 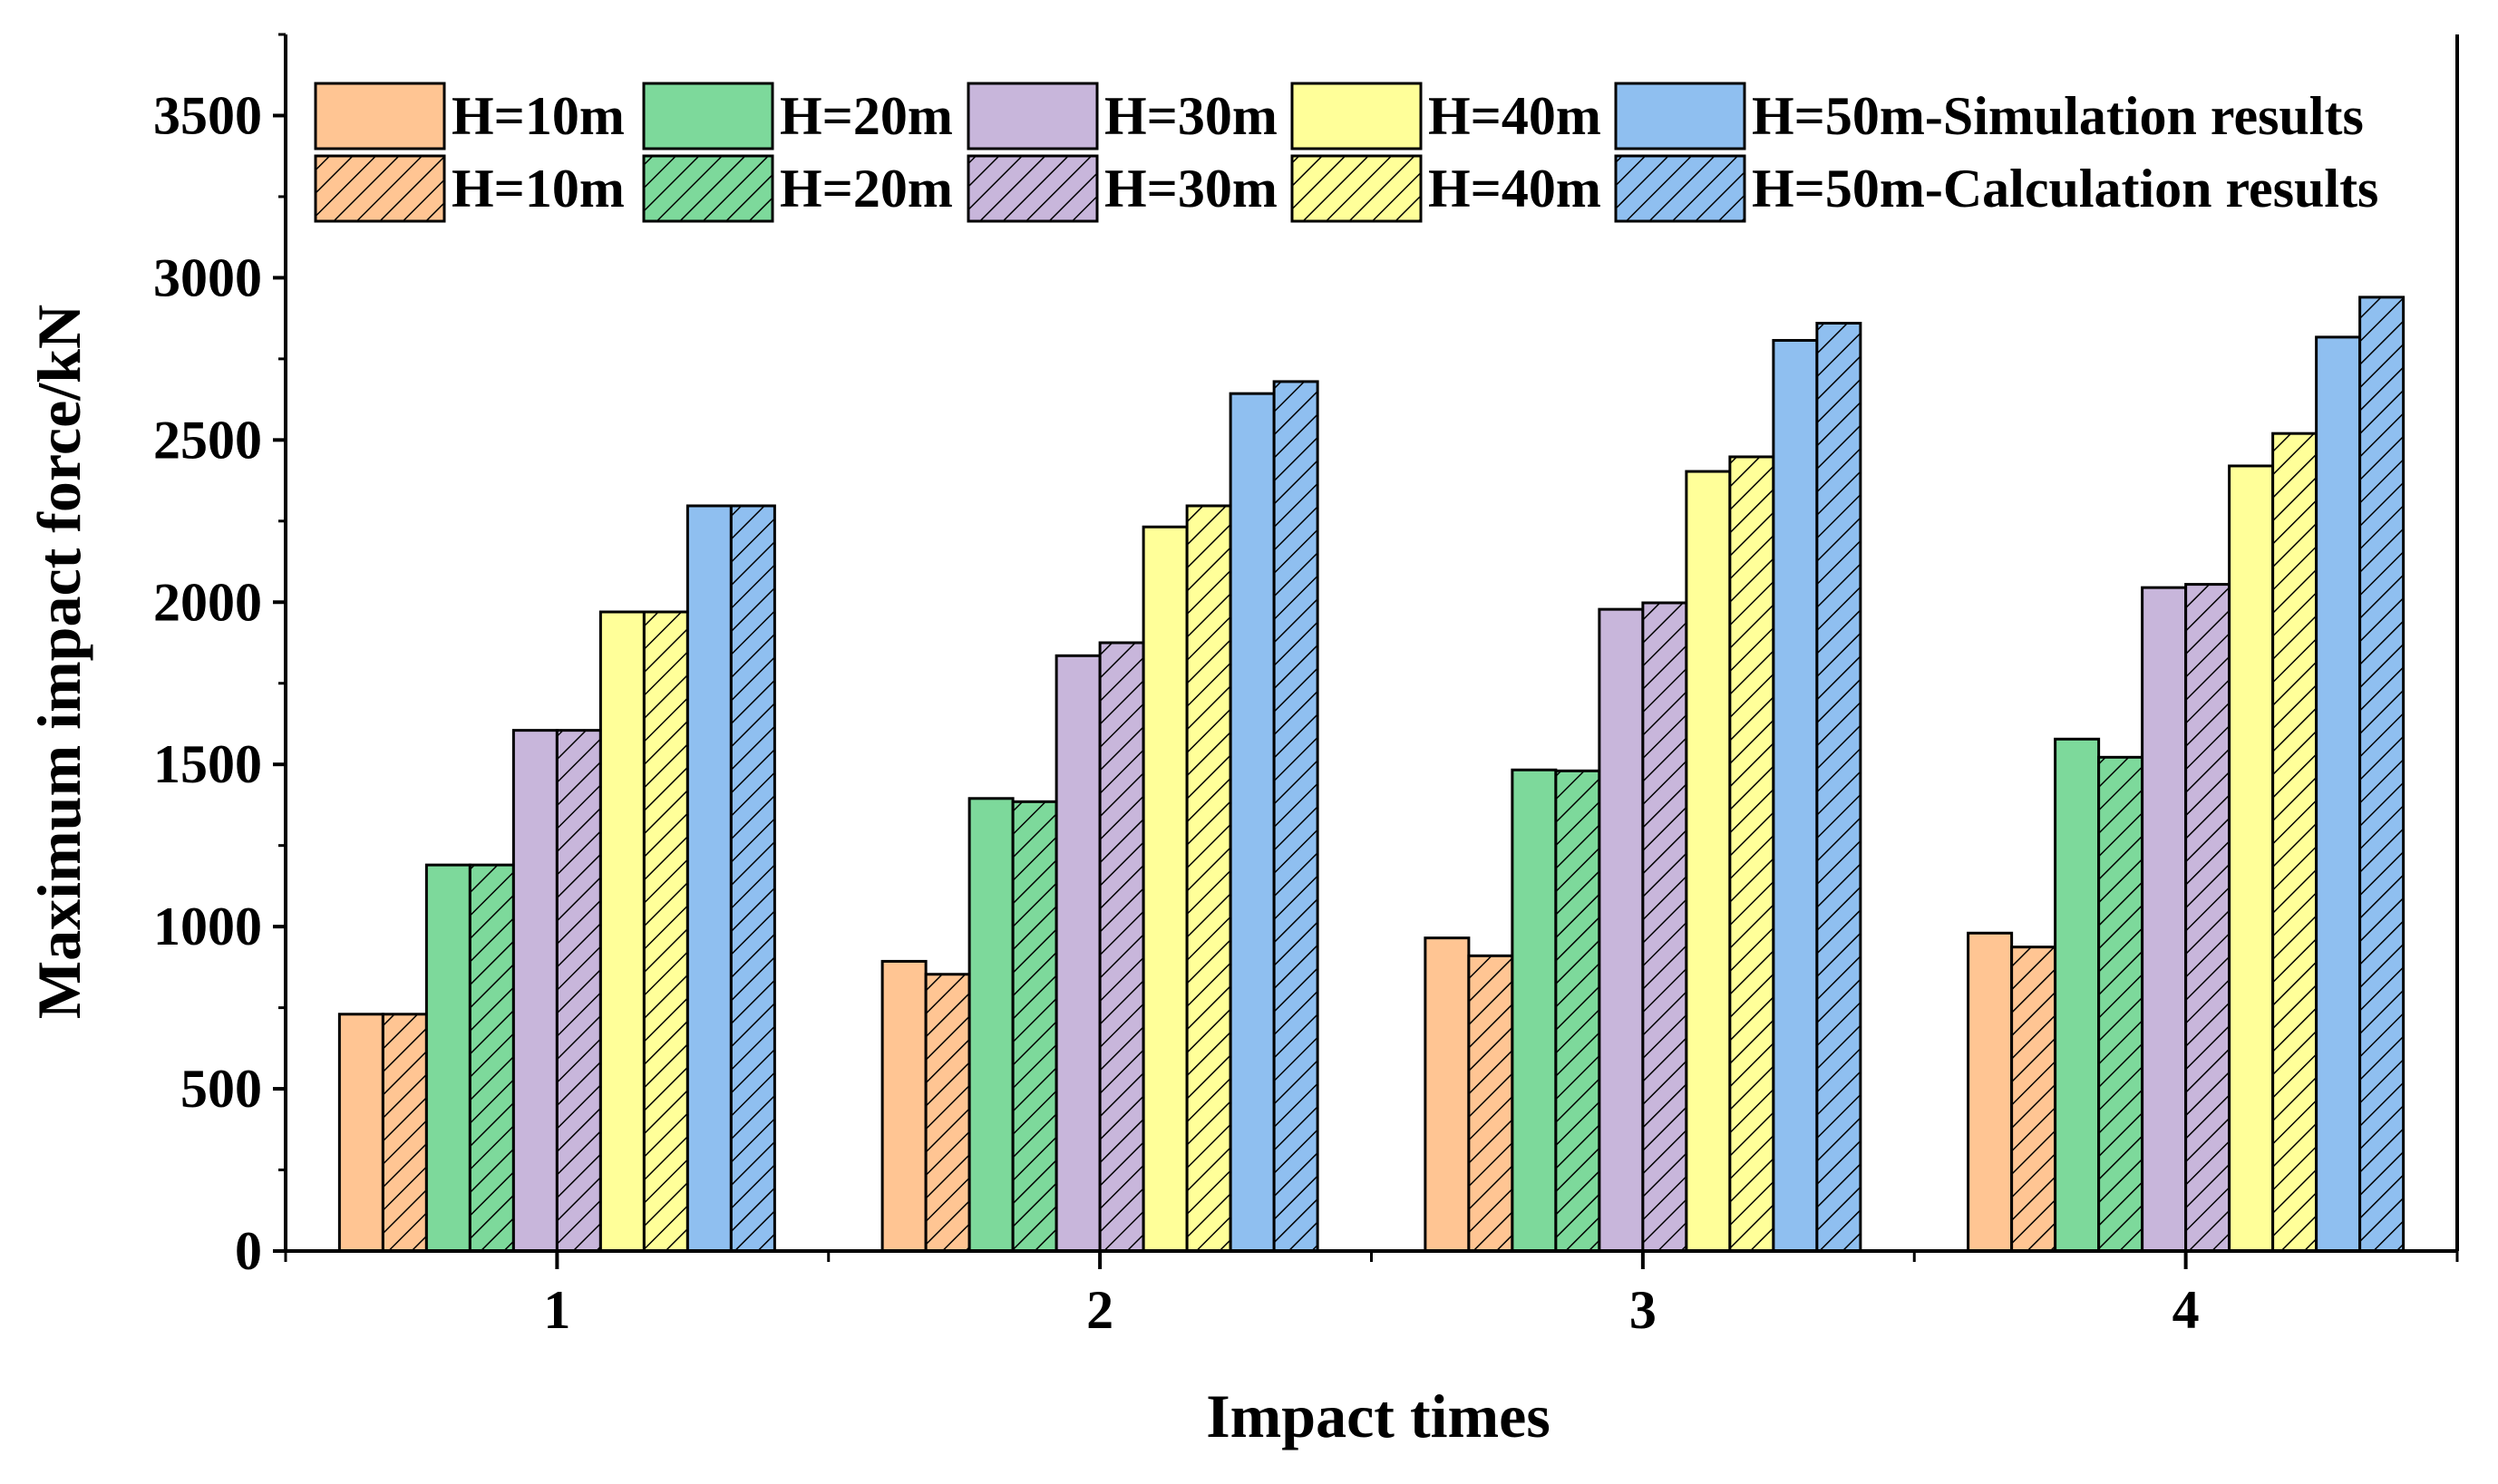 What do you see at coordinates (2186, 1310) in the screenshot?
I see `x-tick-label: 4` at bounding box center [2186, 1310].